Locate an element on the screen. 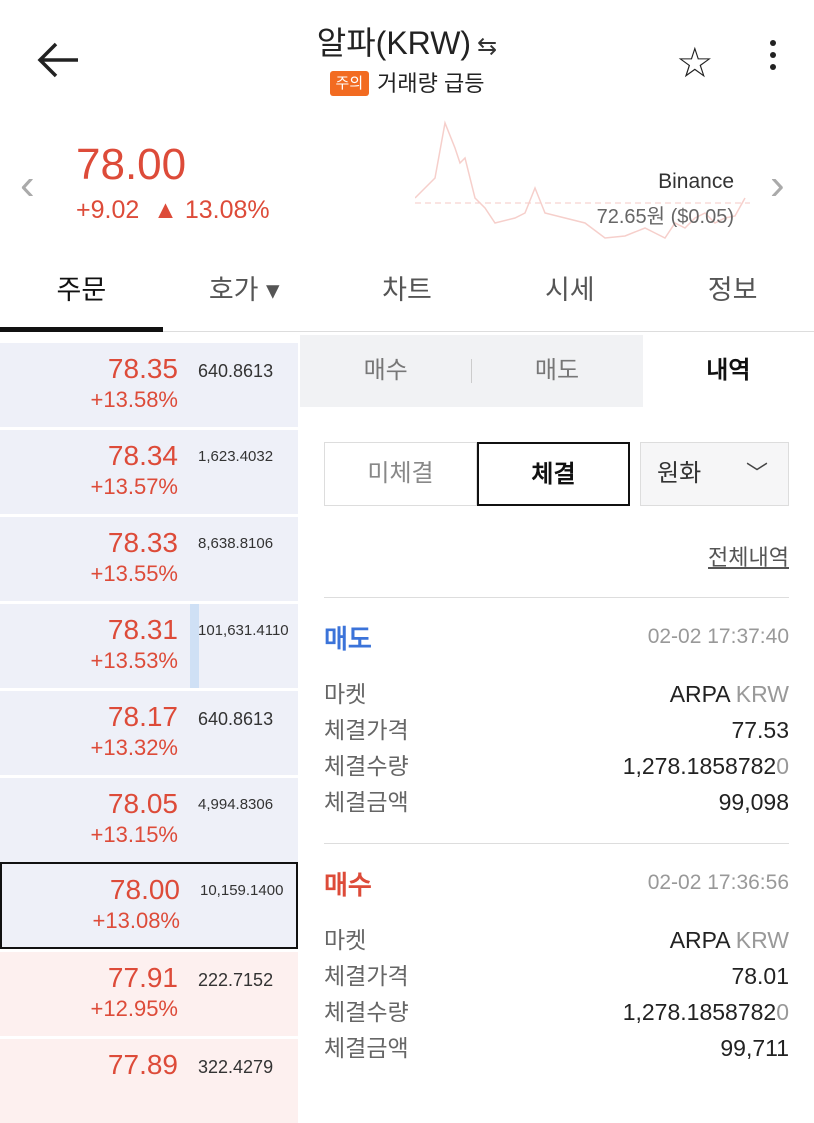 The image size is (814, 1123). price-cell: 77.91 +12.95% is located at coordinates (95, 994).